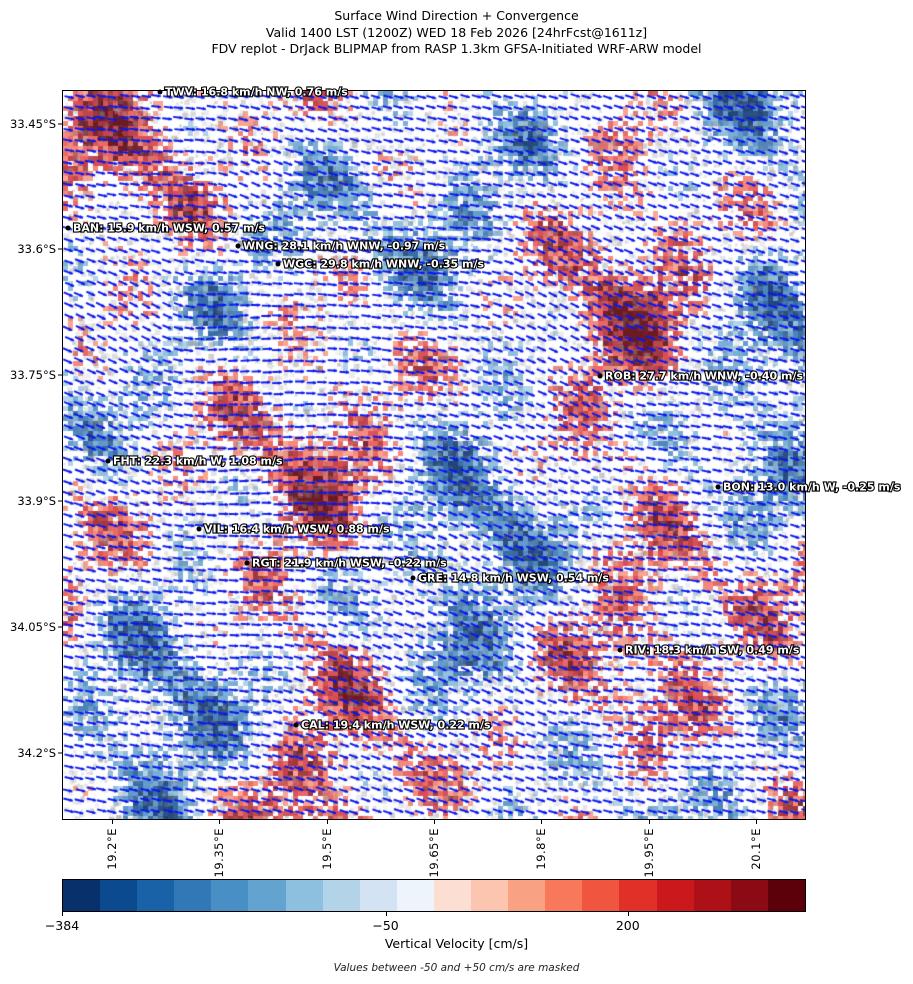 The width and height of the screenshot is (913, 984). I want to click on y-tick-label: 33.45°S, so click(33, 123).